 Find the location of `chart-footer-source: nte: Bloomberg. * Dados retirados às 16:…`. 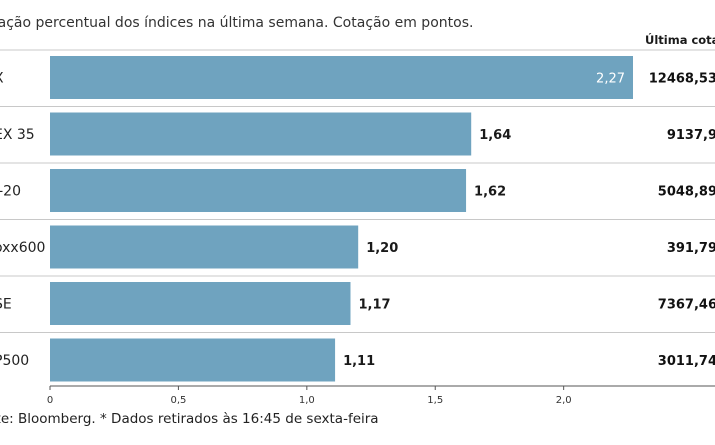

chart-footer-source: nte: Bloomberg. * Dados retirados às 16:… is located at coordinates (189, 419).